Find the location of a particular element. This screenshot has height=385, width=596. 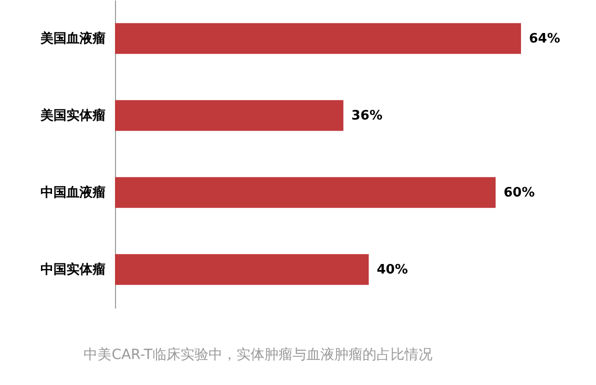

y-tick-label: 中国血液瘤 is located at coordinates (73, 192).